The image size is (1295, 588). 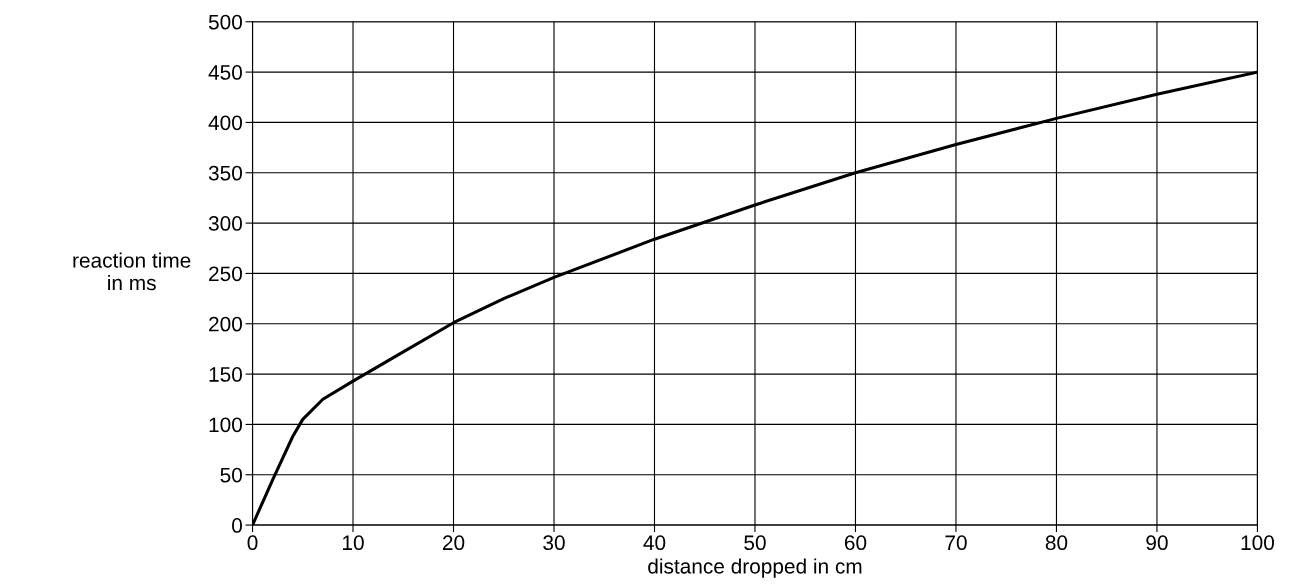 What do you see at coordinates (252, 543) in the screenshot?
I see `x-tick-label: 0` at bounding box center [252, 543].